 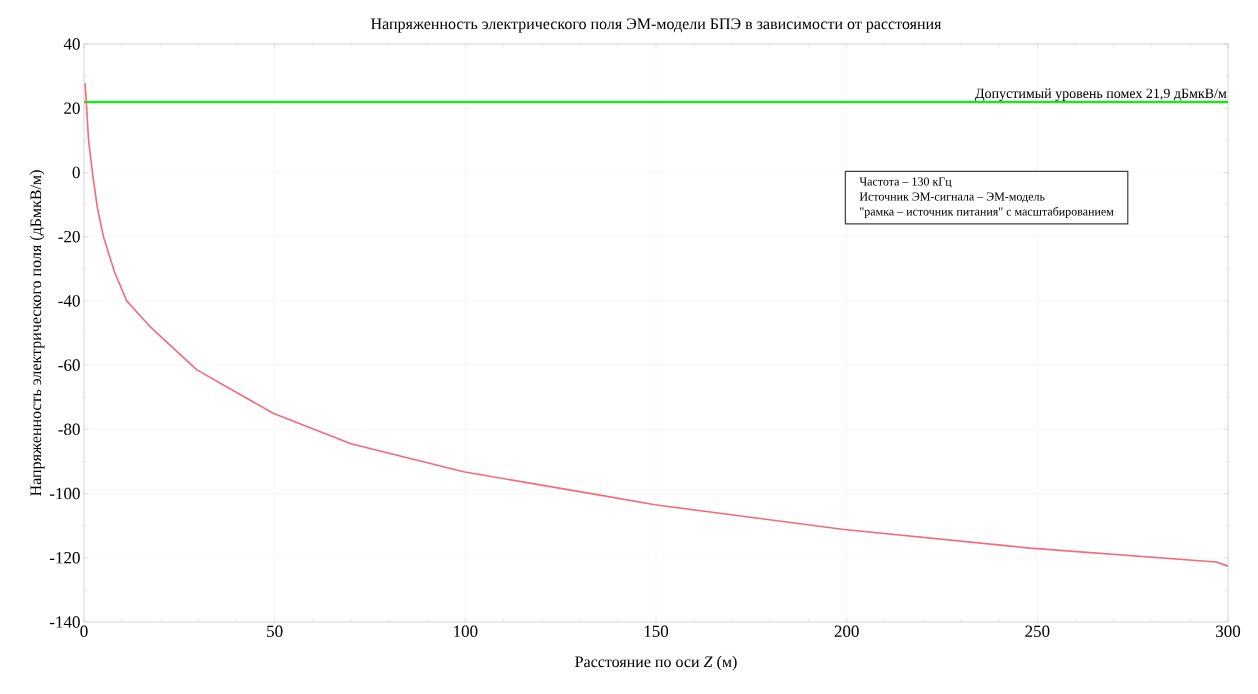 I want to click on ref-line-label: Допустимый уровень помех 21,9 дБмкВ/м, so click(x=1101, y=94).